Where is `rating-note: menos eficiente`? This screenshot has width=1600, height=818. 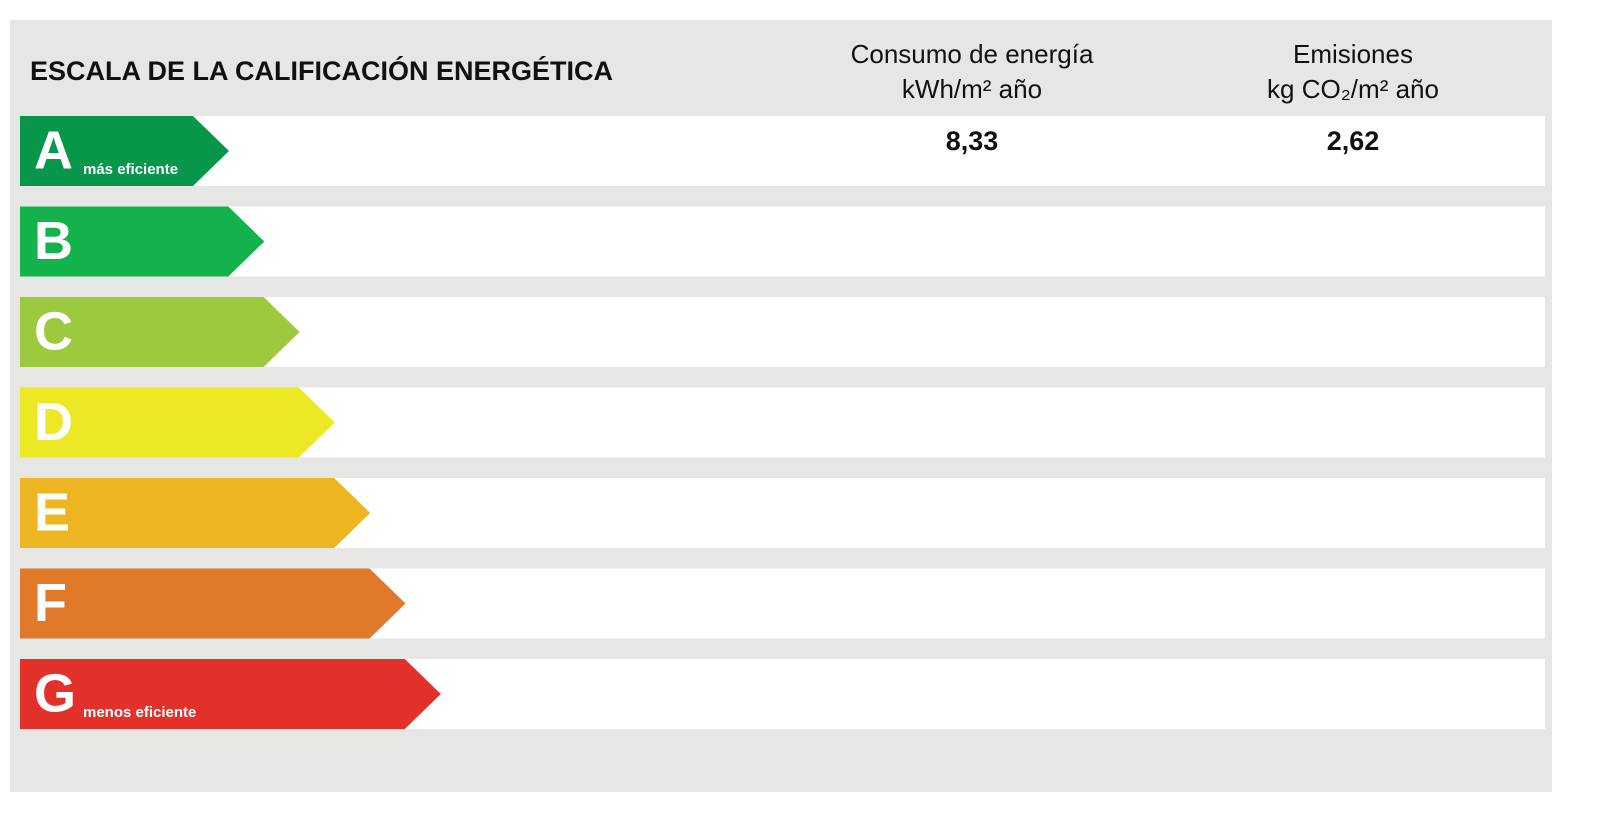 rating-note: menos eficiente is located at coordinates (139, 712).